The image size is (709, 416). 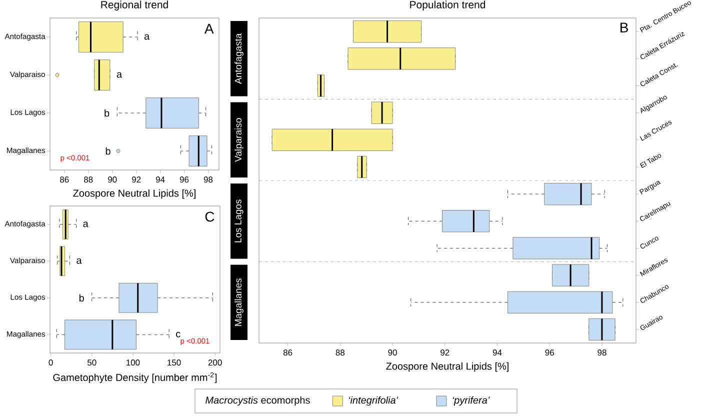 I want to click on x-tick-label: 0, so click(x=50, y=363).